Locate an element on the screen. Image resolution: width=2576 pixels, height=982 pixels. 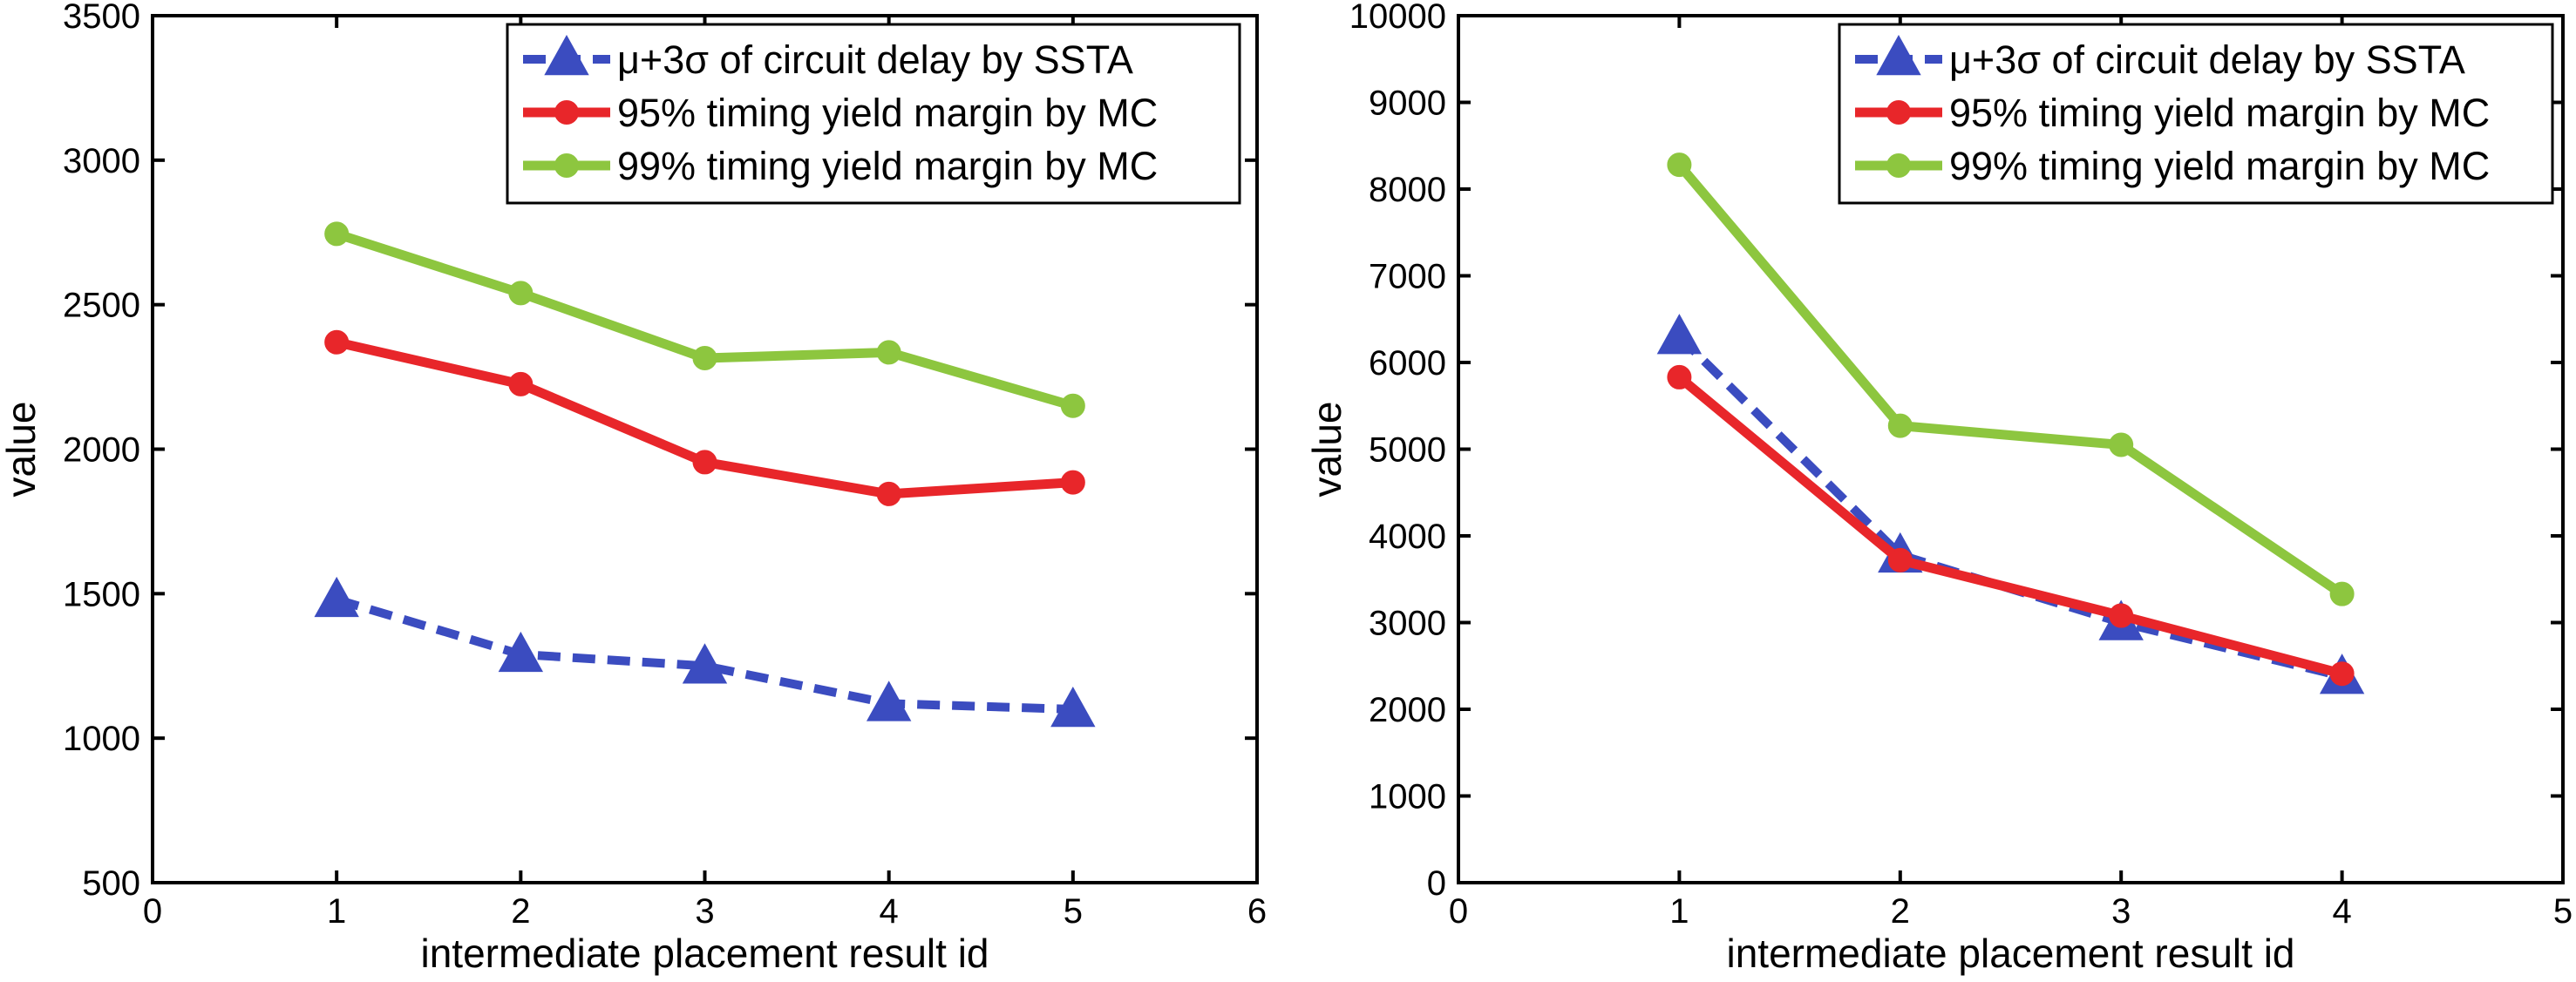
y-tick-label: 10000 is located at coordinates (1397, 18).